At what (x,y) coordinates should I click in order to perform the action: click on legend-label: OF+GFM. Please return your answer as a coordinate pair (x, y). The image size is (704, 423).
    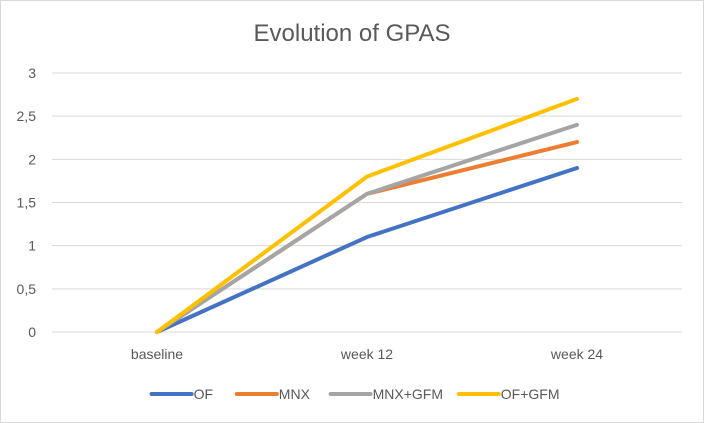
    Looking at the image, I should click on (530, 394).